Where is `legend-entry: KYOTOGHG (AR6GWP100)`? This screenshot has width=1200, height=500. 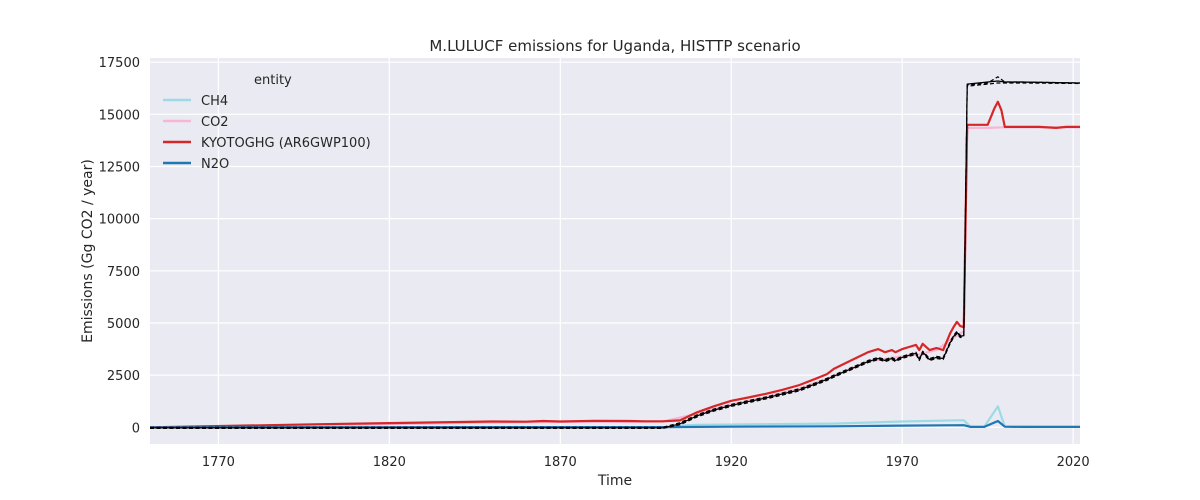
legend-entry: KYOTOGHG (AR6GWP100) is located at coordinates (286, 143).